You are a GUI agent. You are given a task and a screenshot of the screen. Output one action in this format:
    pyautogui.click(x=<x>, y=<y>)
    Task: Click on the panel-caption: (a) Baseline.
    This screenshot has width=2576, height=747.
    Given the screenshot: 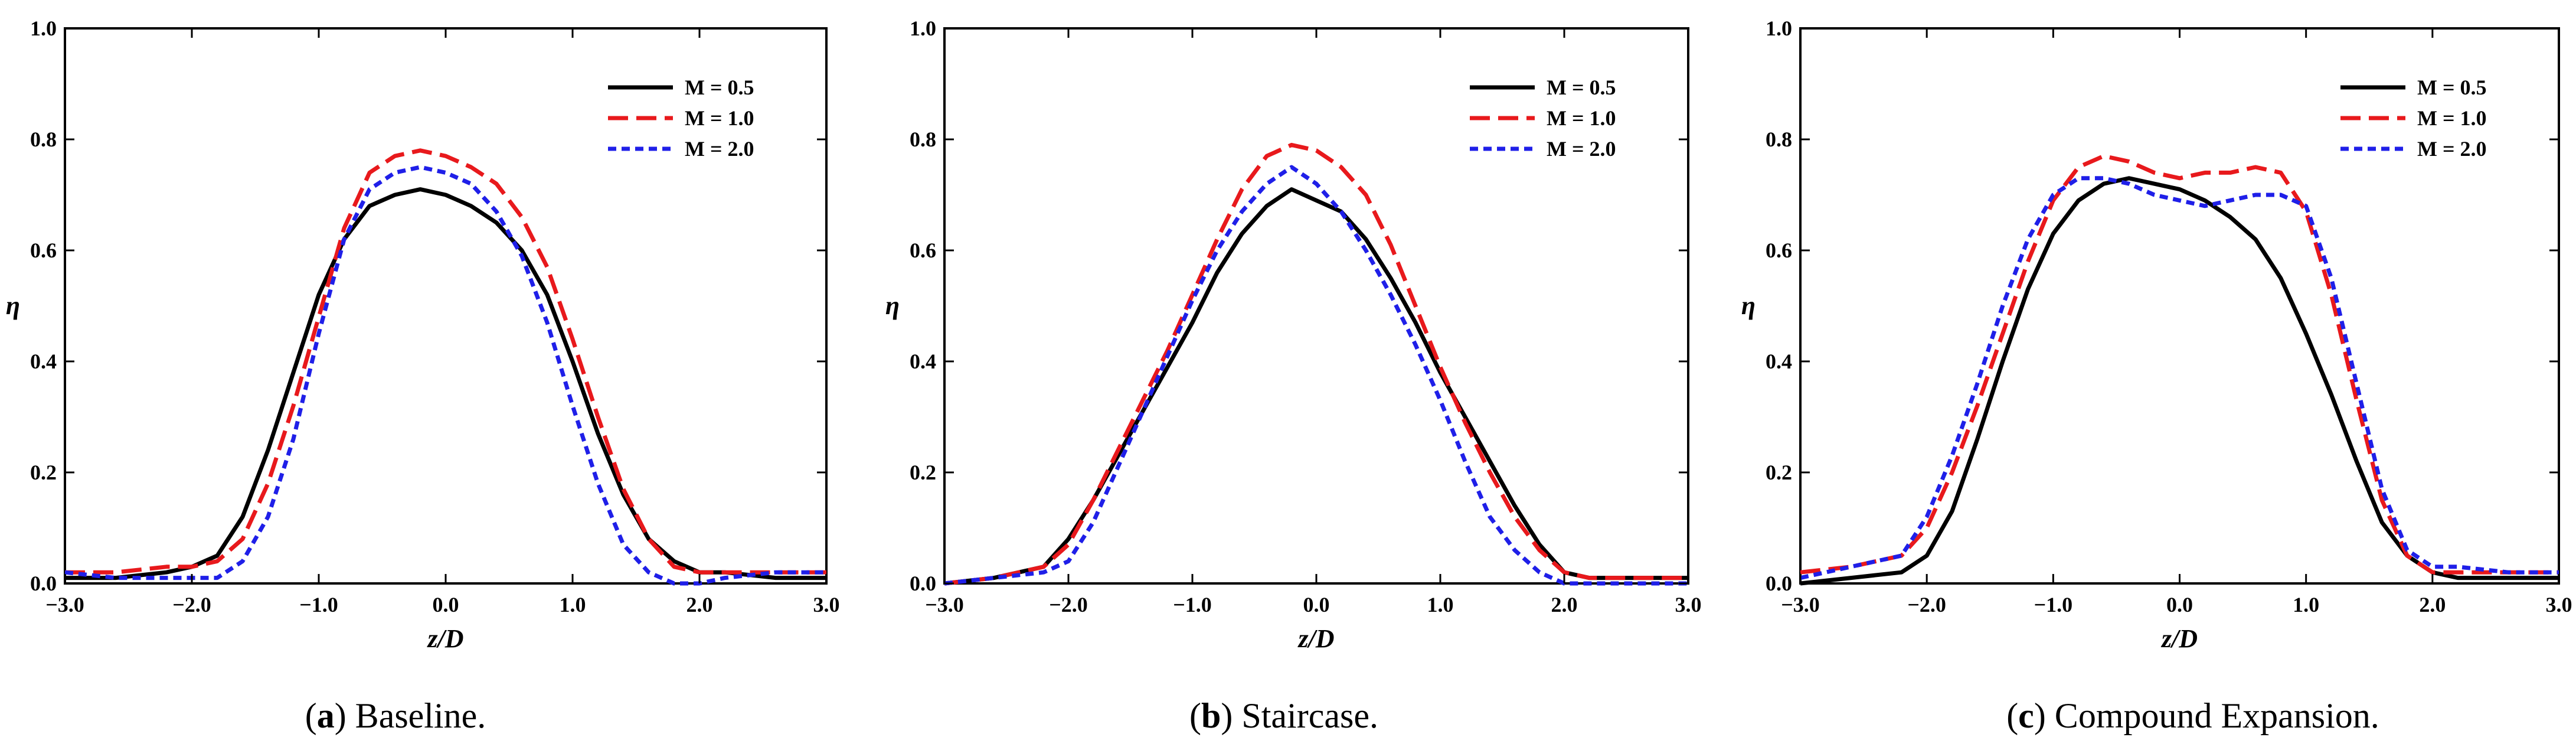 What is the action you would take?
    pyautogui.click(x=395, y=716)
    